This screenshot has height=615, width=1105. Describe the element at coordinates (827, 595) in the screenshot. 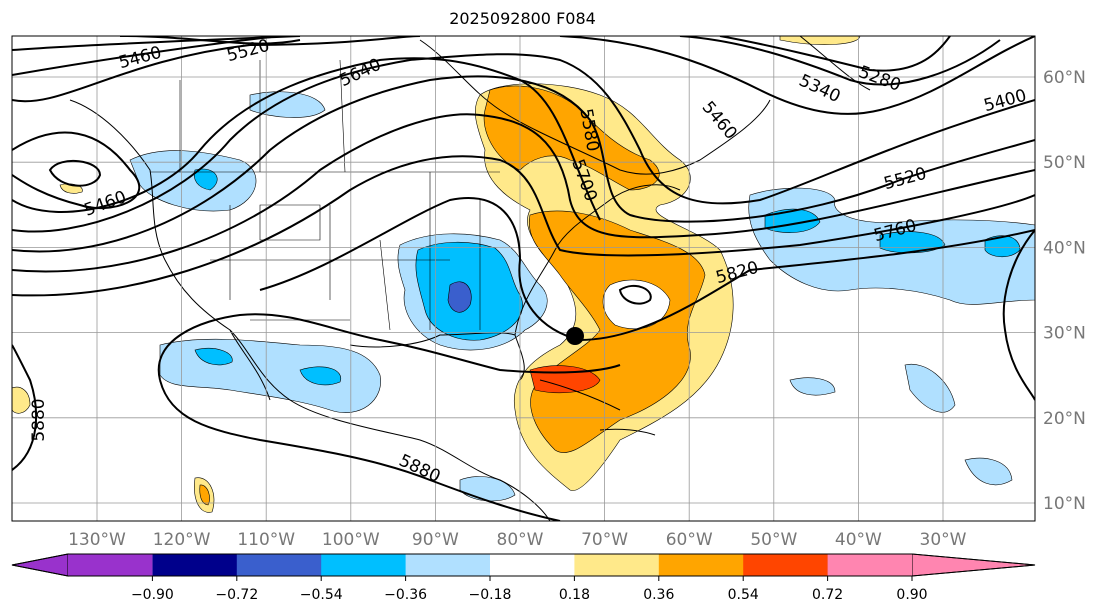

I see `colorbar-tick-label: 0.72` at that location.